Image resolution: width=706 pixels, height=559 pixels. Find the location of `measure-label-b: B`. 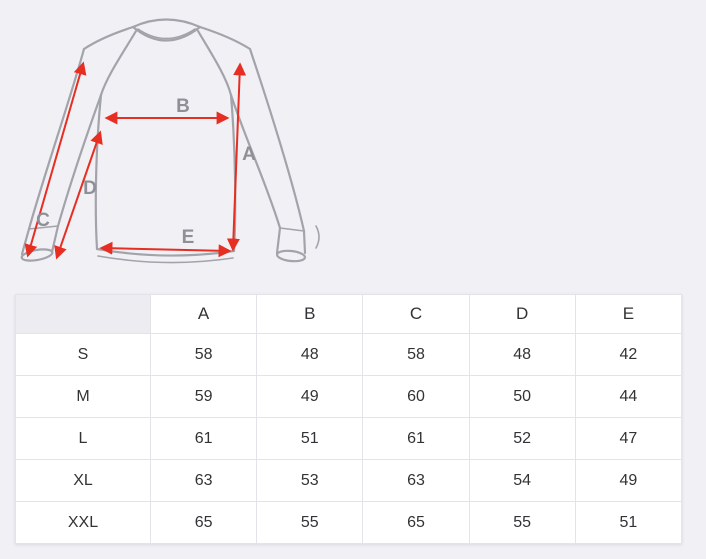

measure-label-b: B is located at coordinates (183, 106).